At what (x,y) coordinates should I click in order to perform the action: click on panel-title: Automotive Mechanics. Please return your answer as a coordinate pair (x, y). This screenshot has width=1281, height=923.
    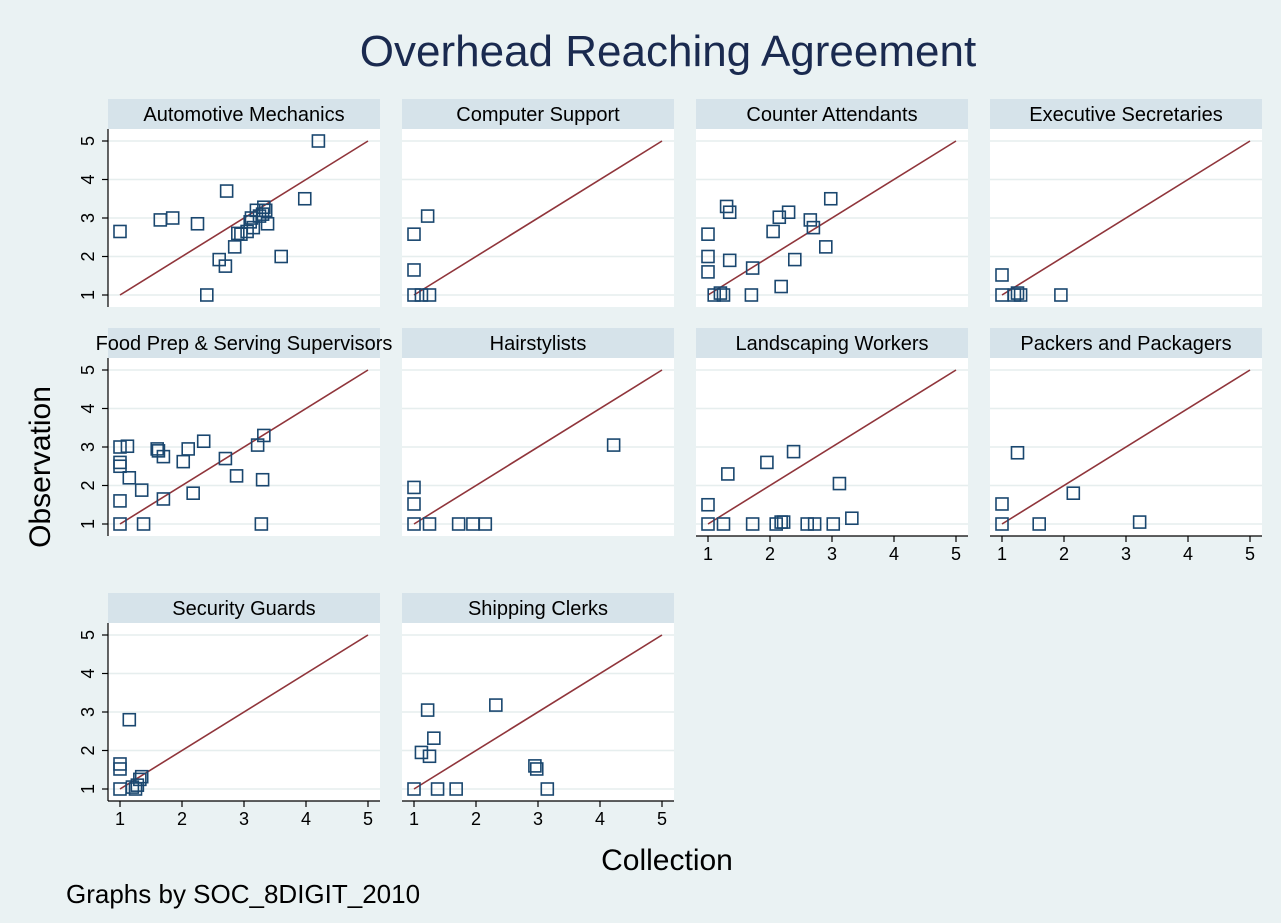
    Looking at the image, I should click on (243, 115).